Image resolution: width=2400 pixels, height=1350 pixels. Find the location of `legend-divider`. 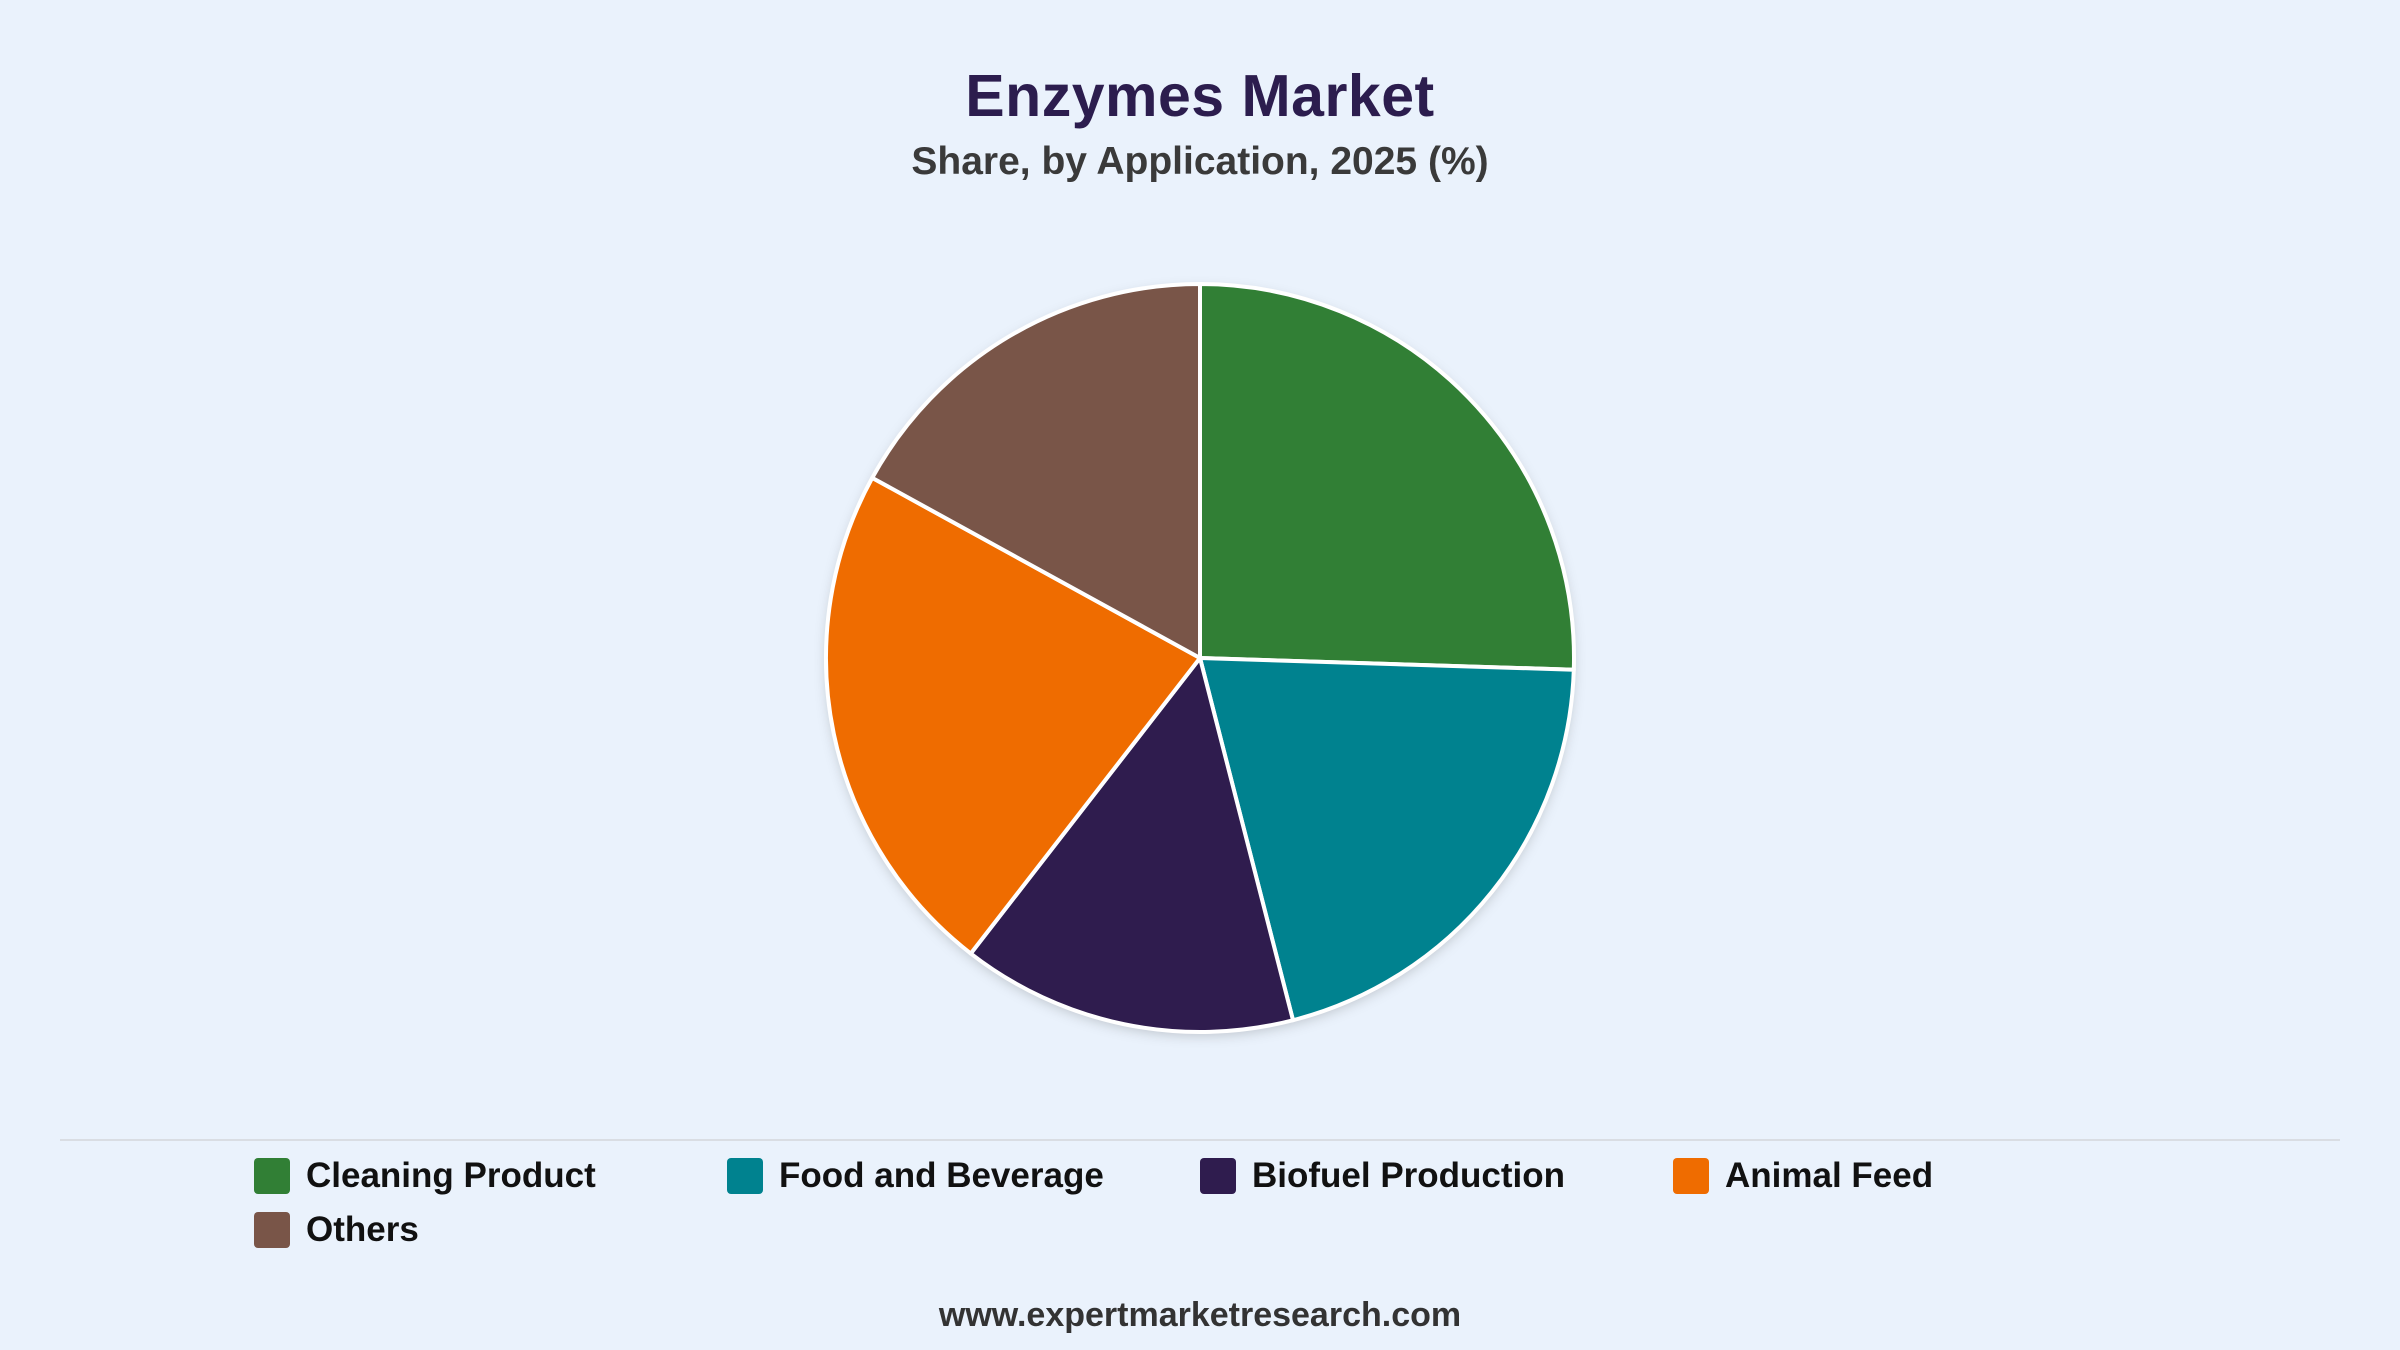

legend-divider is located at coordinates (1200, 1140).